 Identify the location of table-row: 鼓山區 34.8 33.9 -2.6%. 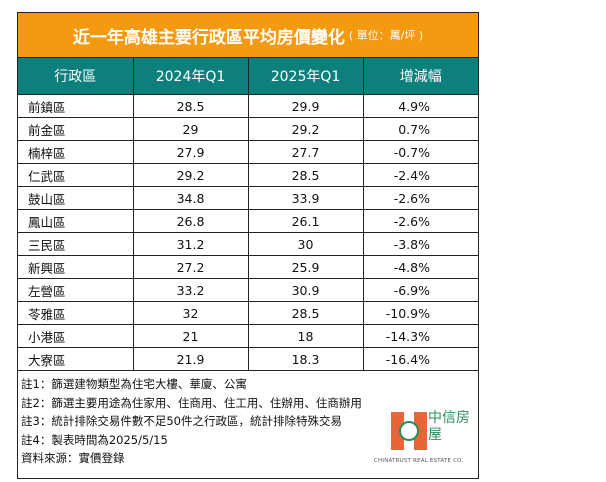
(248, 198).